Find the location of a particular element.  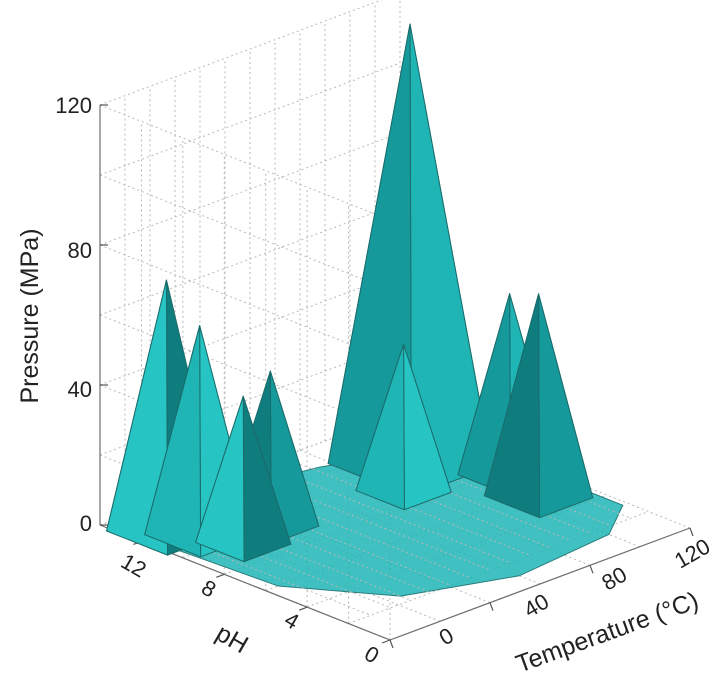

ph-tick-8: 8 is located at coordinates (208, 589).